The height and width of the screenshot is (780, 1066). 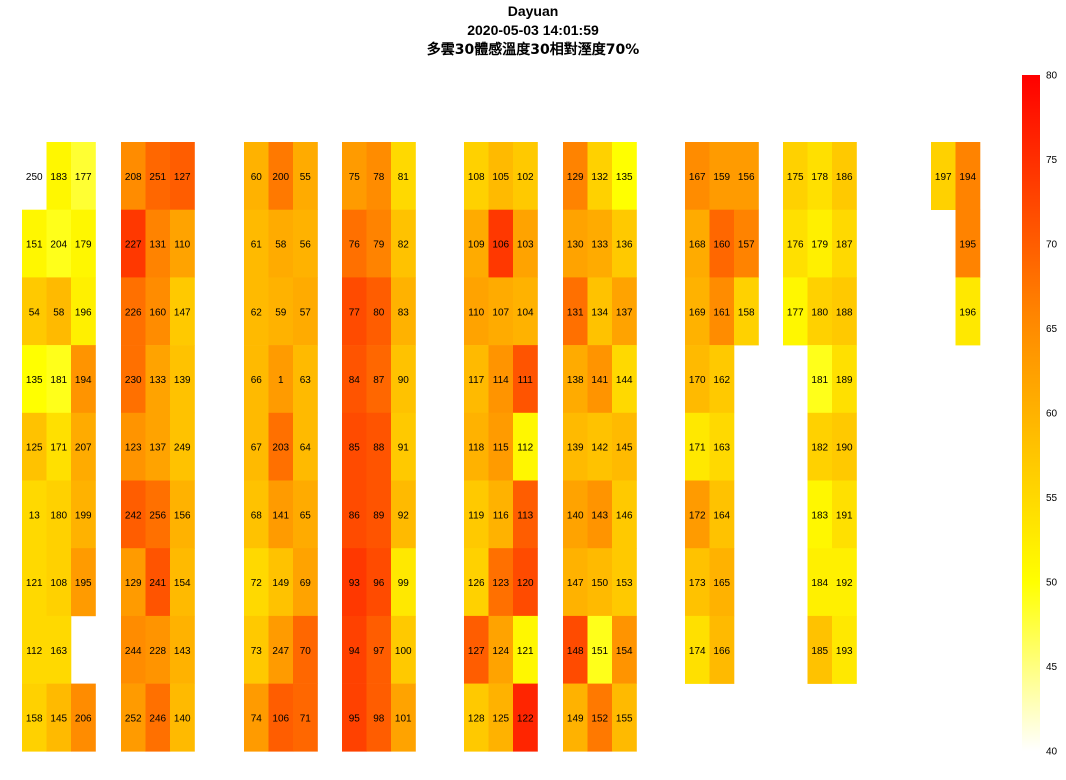 I want to click on cell-label: 207, so click(x=83, y=448).